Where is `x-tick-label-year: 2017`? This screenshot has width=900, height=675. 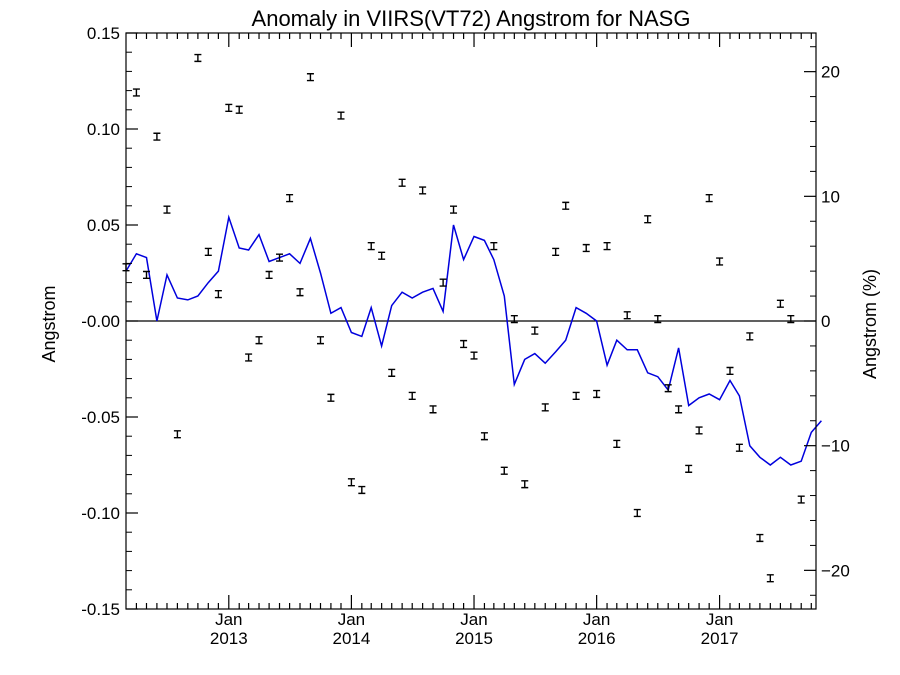
x-tick-label-year: 2017 is located at coordinates (720, 638).